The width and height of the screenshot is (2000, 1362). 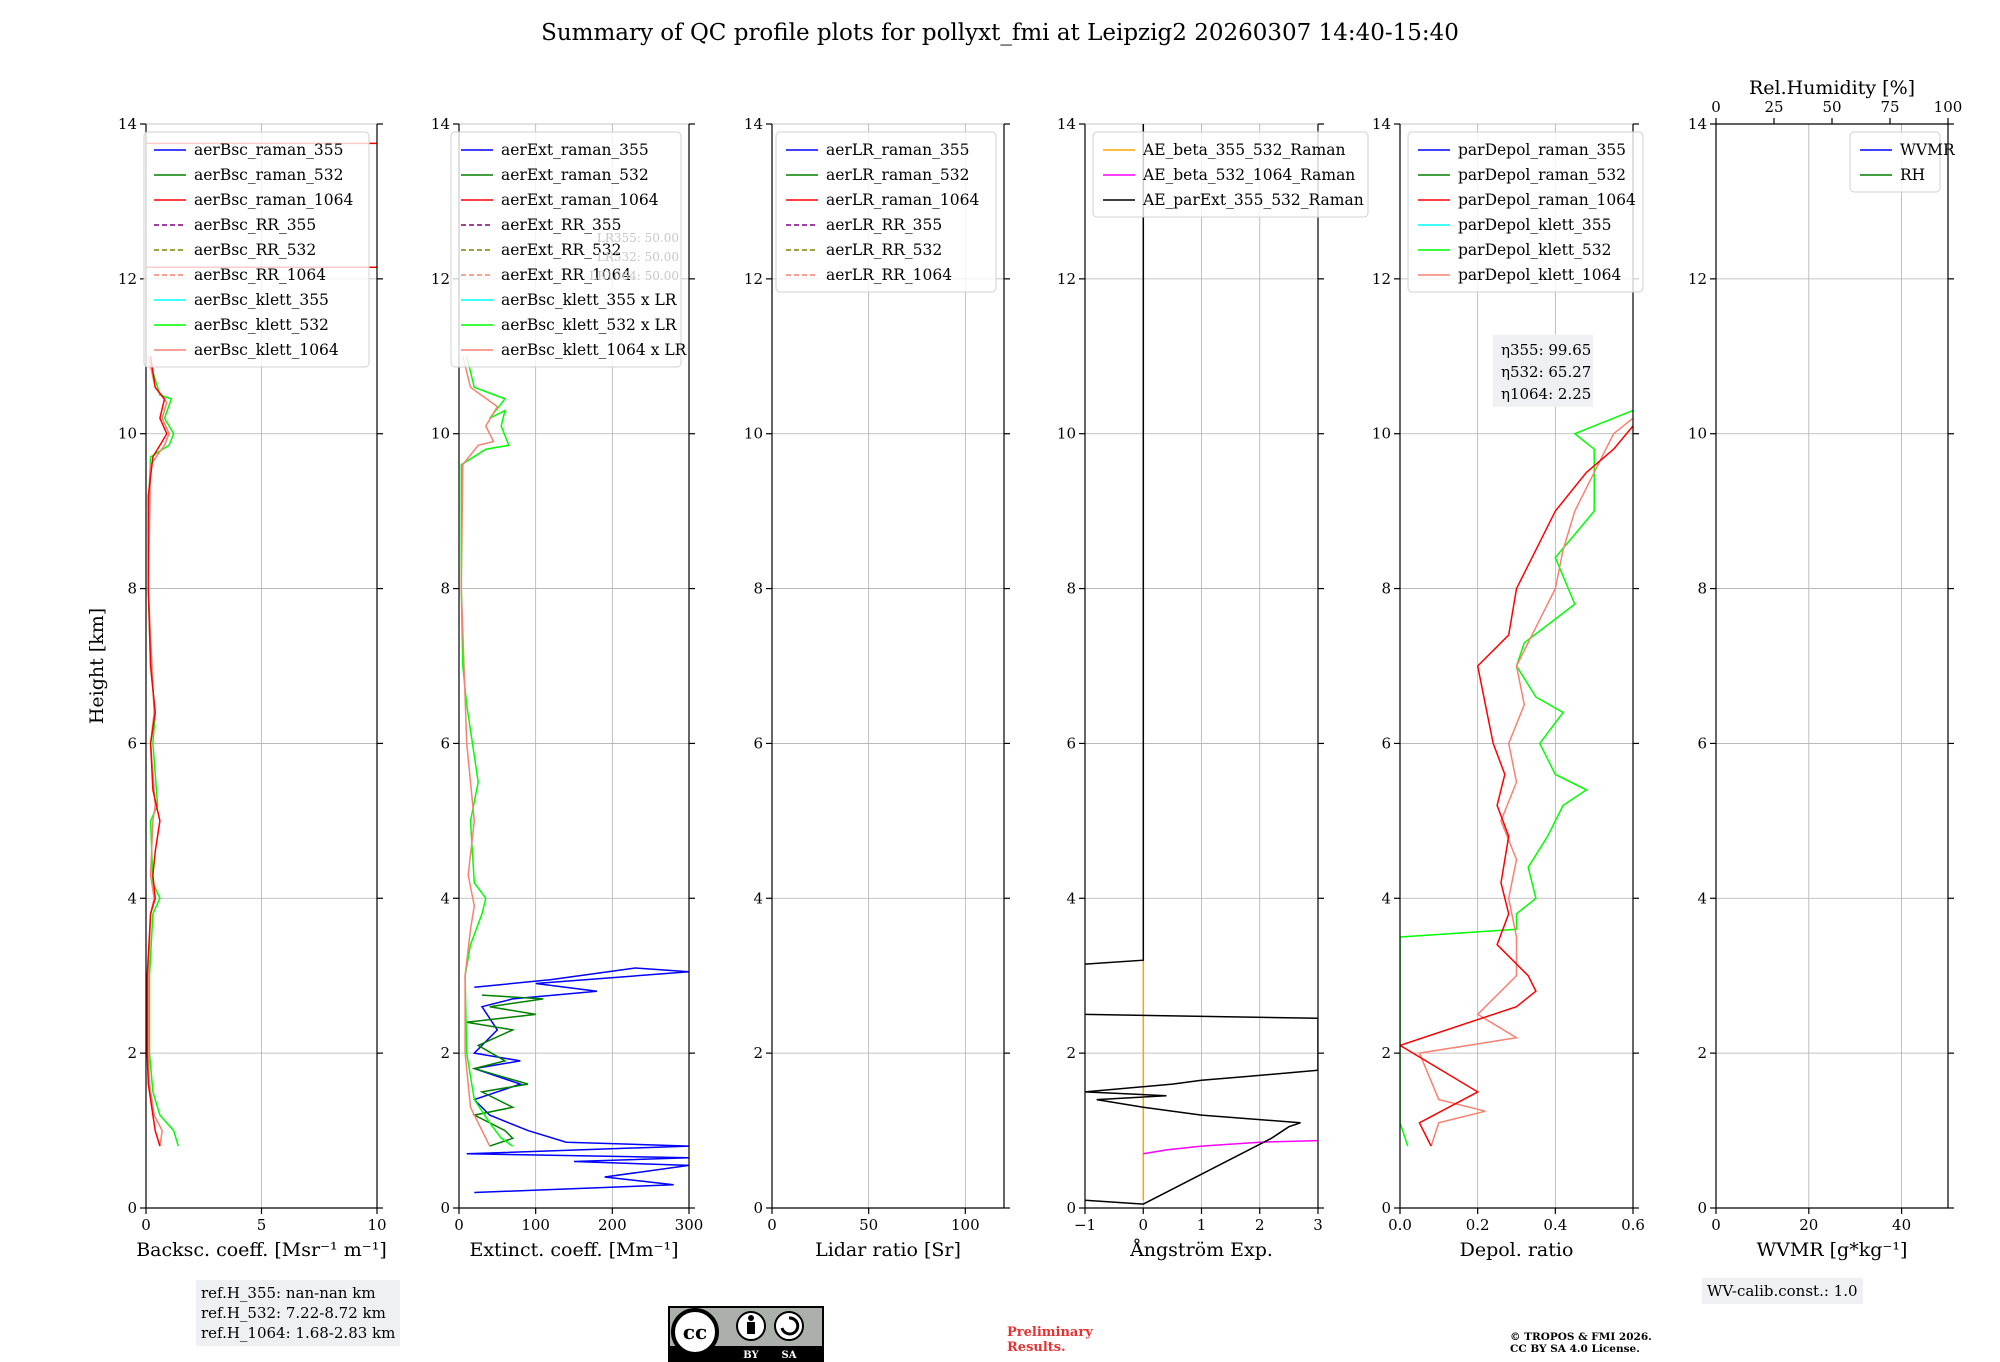 I want to click on eta-box, so click(x=1542, y=370).